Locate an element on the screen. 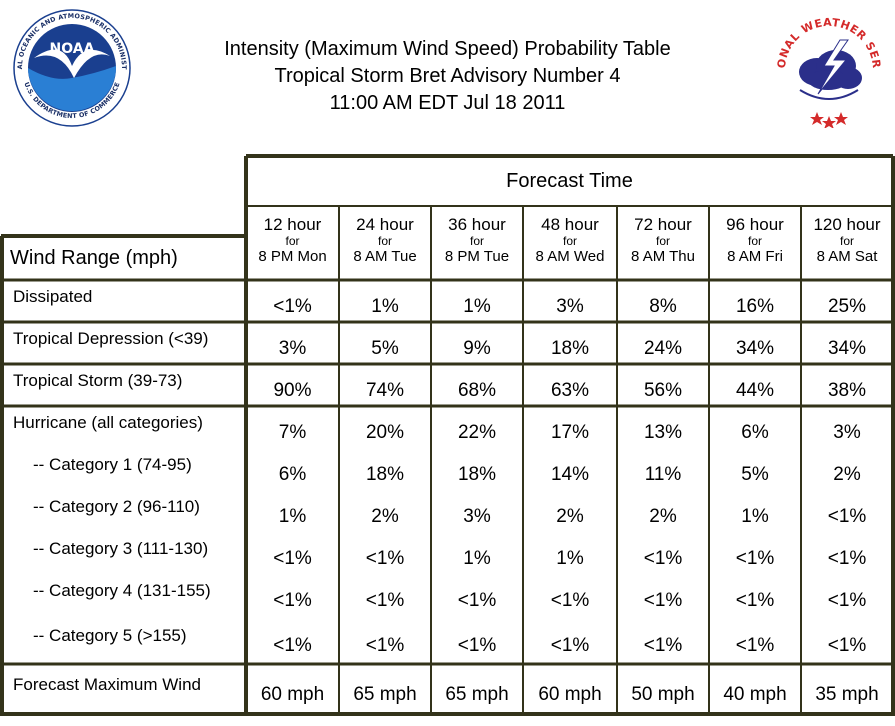 The height and width of the screenshot is (726, 895). column-header: 120 hour for 8 AM Sat is located at coordinates (847, 248).